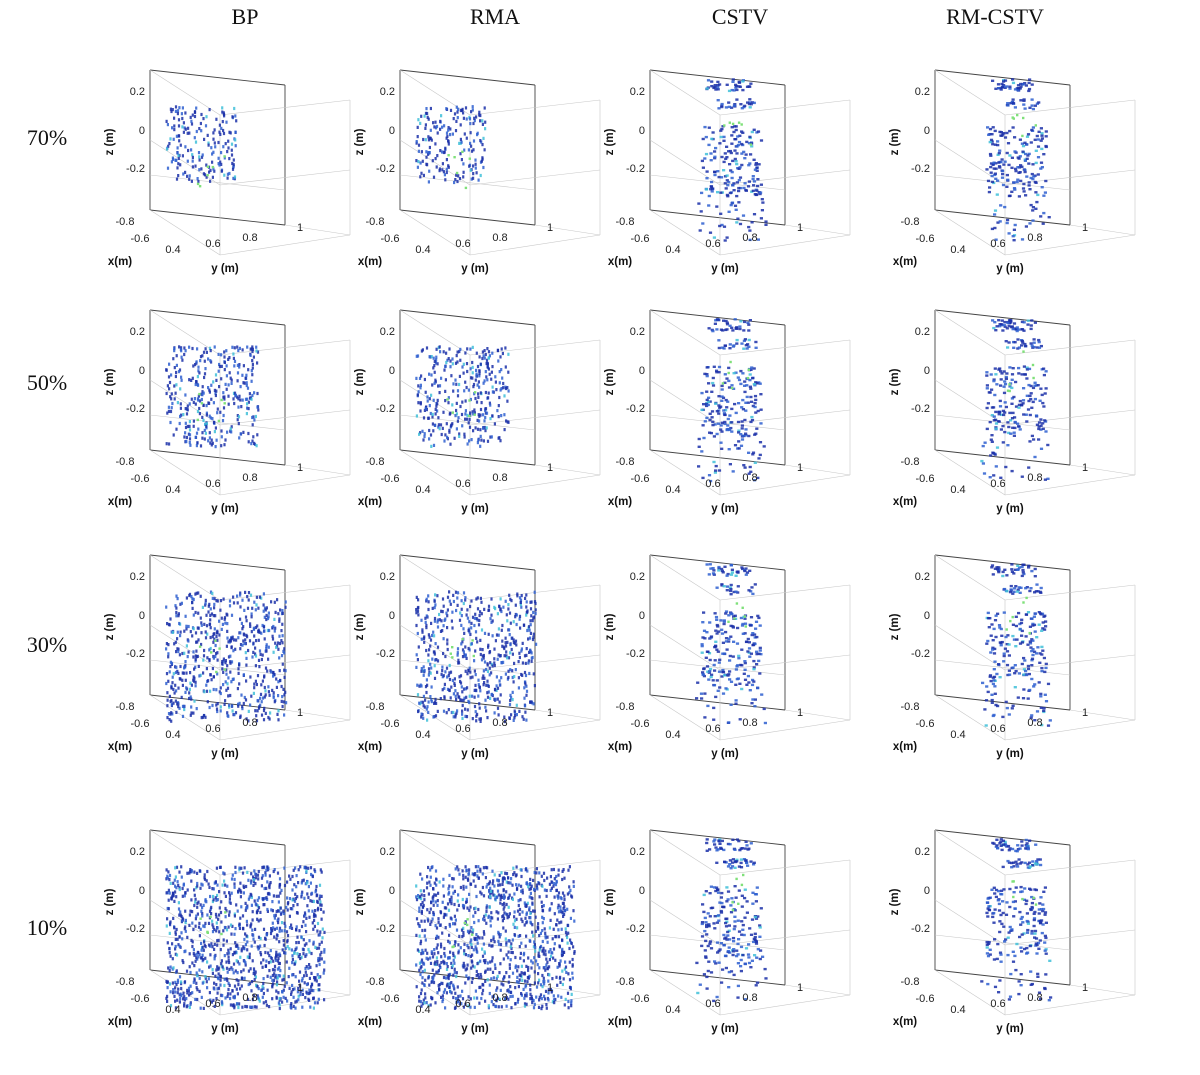 The height and width of the screenshot is (1075, 1200). What do you see at coordinates (1012, 415) in the screenshot?
I see `panel-rm-cstv-50: 0.2 0 -0.2 z (m) -0.8 -0.6 x(m) 0.4 0.6 0.8 1 y (m)` at bounding box center [1012, 415].